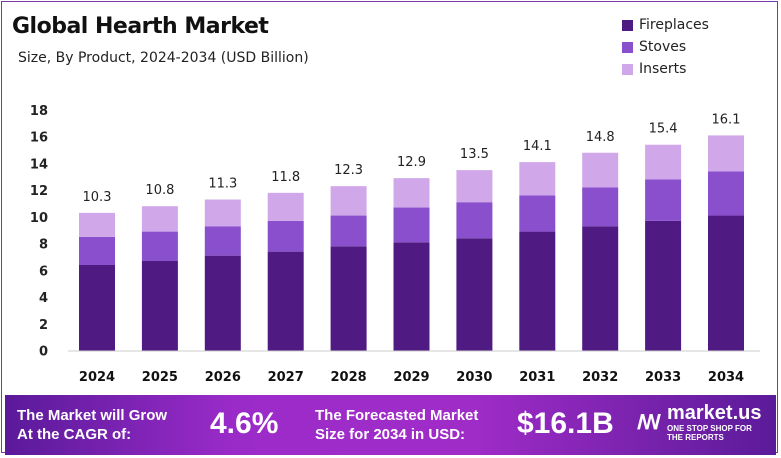 This screenshot has width=781, height=458. What do you see at coordinates (39, 164) in the screenshot?
I see `y-tick-label: 14` at bounding box center [39, 164].